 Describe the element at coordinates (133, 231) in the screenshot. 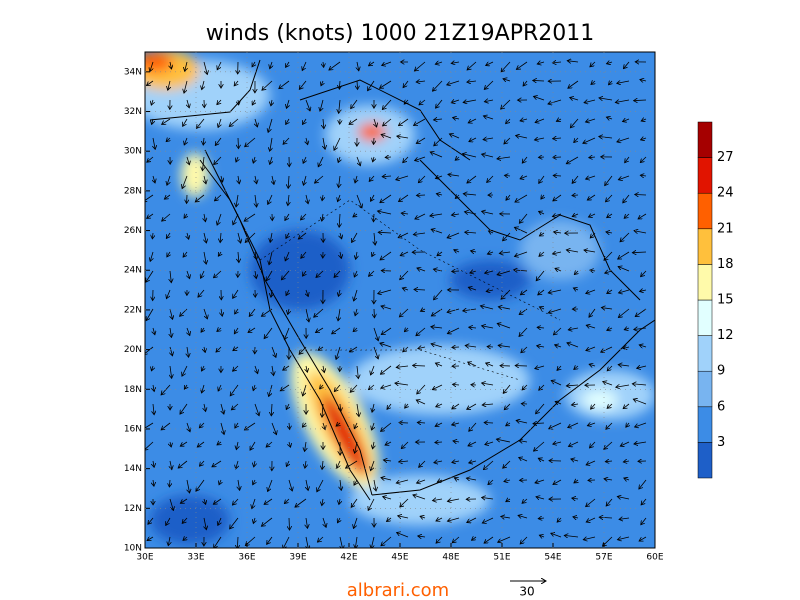

I see `lat-label: 26N` at that location.